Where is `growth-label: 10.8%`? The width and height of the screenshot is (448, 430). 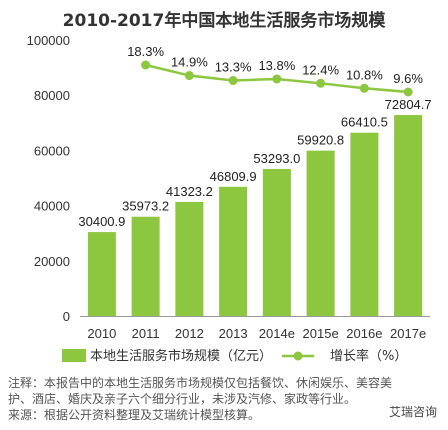
growth-label: 10.8% is located at coordinates (364, 74).